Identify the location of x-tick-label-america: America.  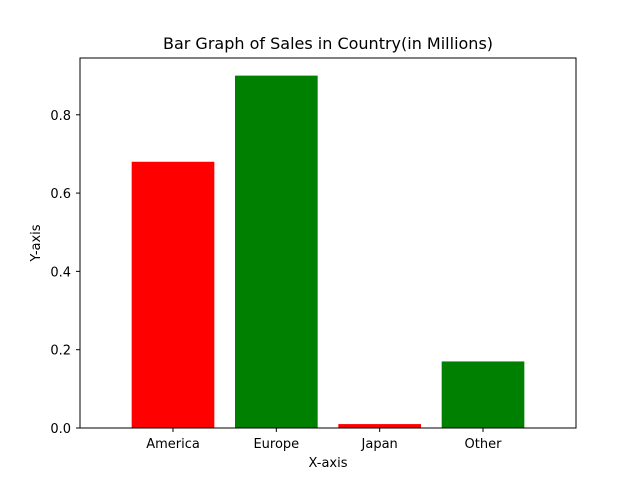
(173, 444).